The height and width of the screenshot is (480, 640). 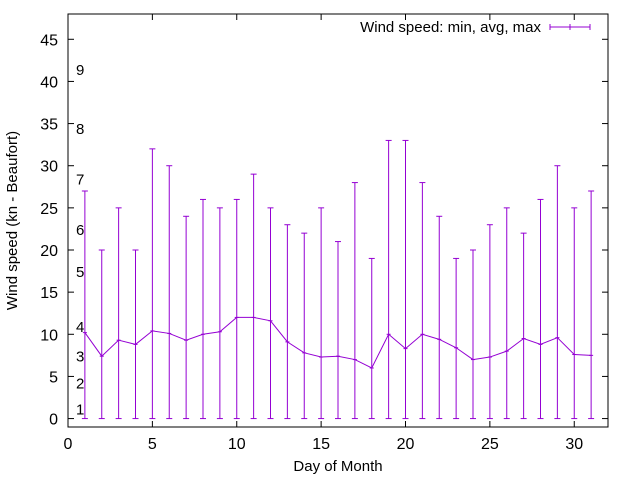 I want to click on x-tick-label: 30, so click(x=574, y=444).